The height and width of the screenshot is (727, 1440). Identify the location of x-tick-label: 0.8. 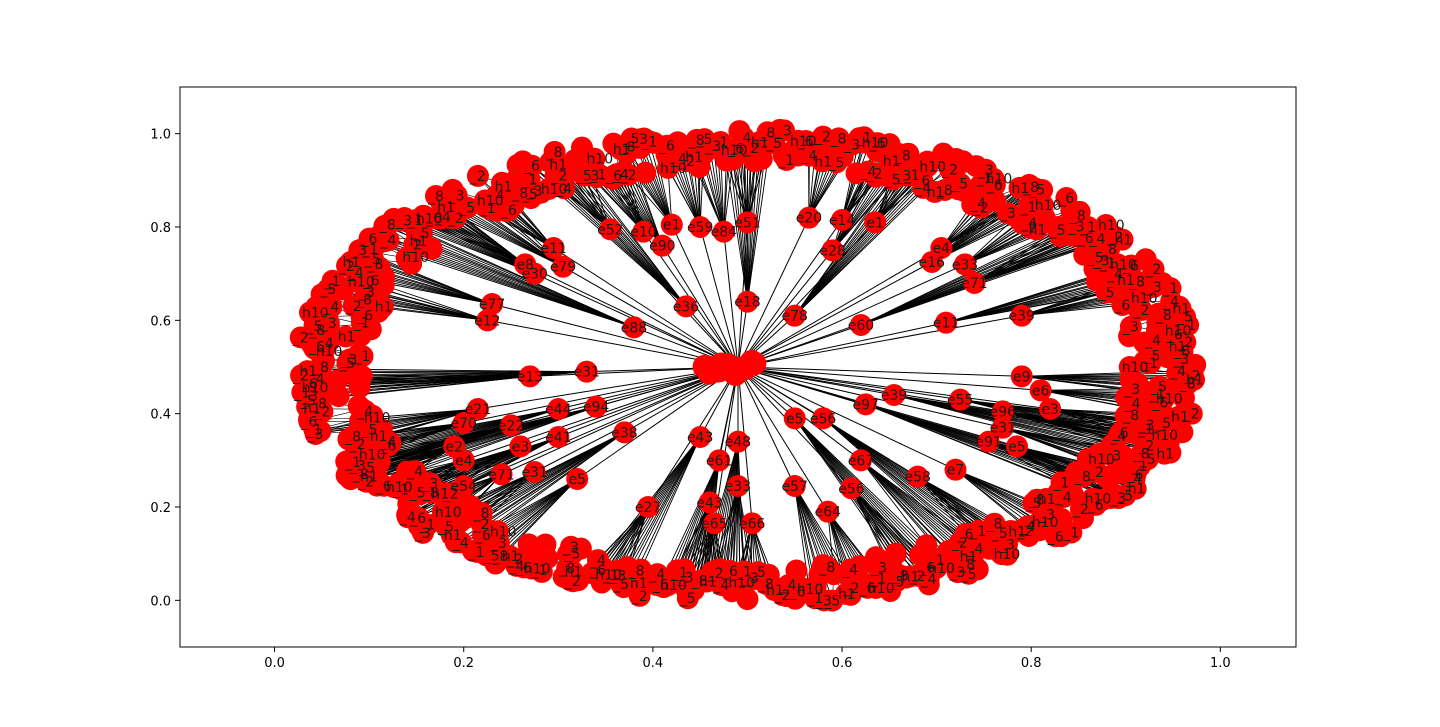
(1031, 663).